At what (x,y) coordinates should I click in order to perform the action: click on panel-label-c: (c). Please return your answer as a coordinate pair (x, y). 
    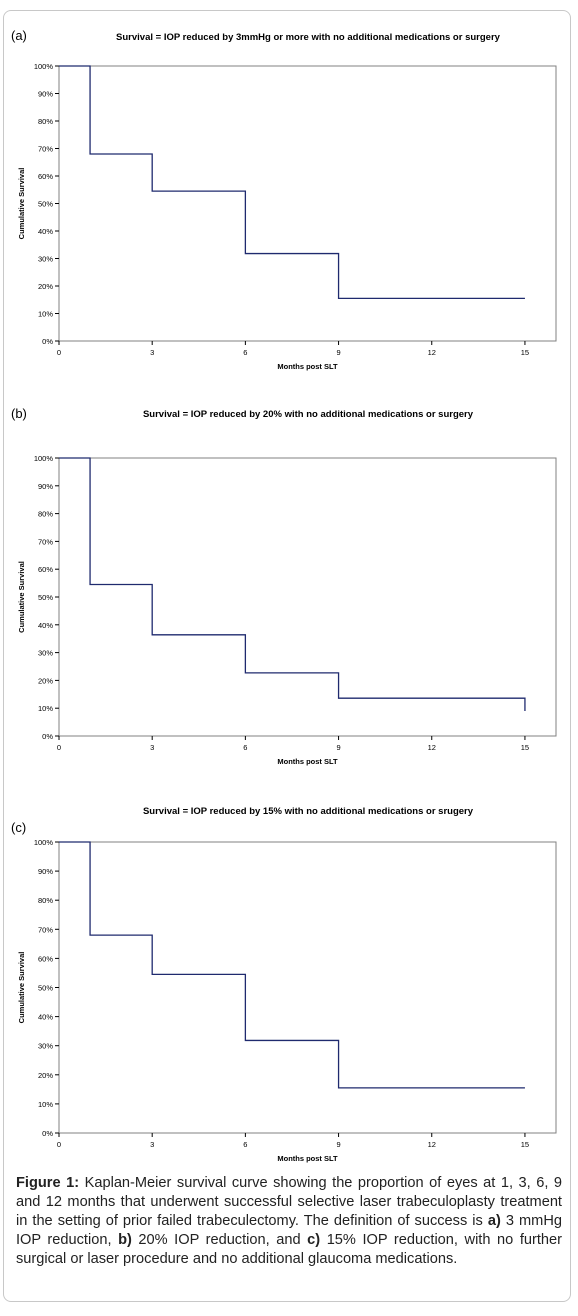
    Looking at the image, I should click on (19, 827).